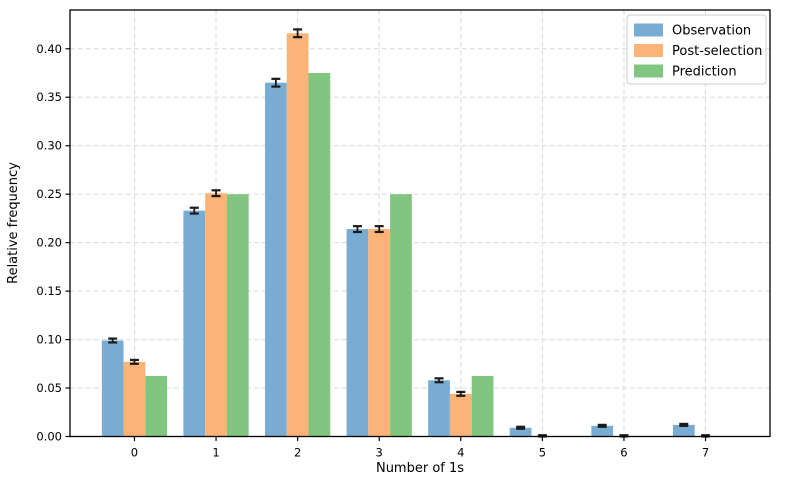  I want to click on y-tick-label-0.10: 0.10, so click(49, 340).